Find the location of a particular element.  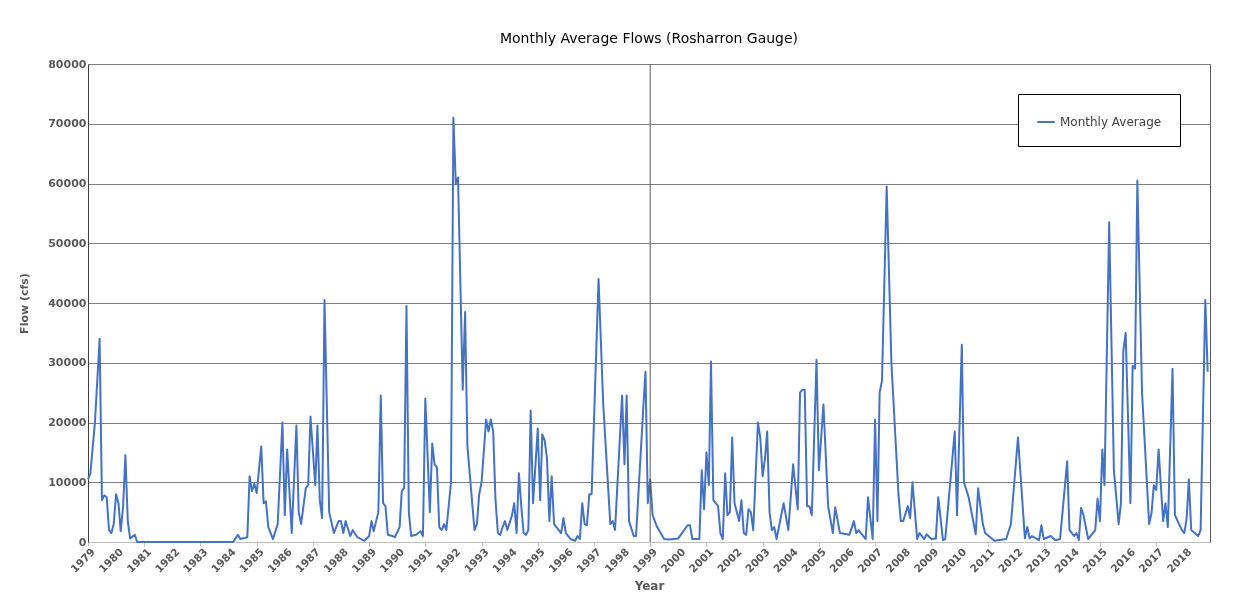

y-tick-label: 0 is located at coordinates (82, 542).